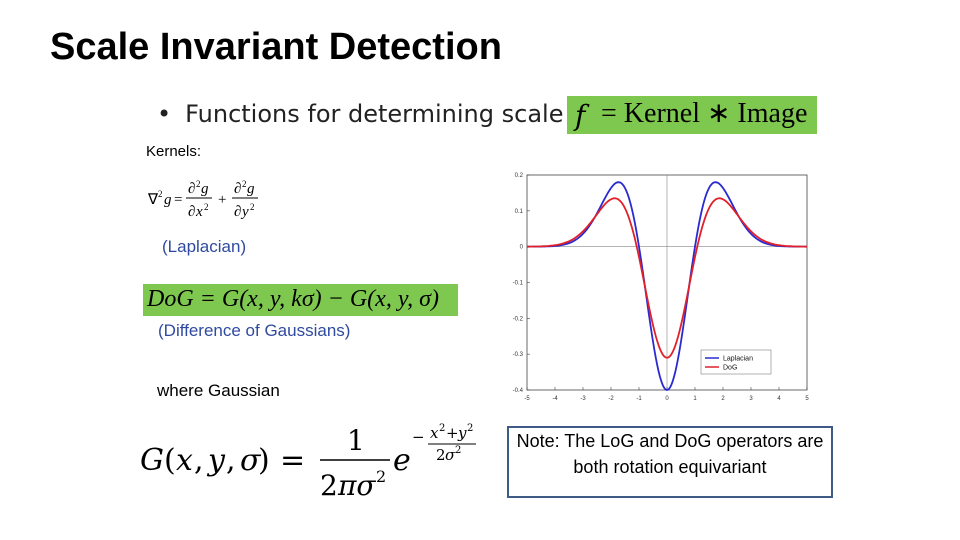  I want to click on y-tick-label: 0.1, so click(519, 212).